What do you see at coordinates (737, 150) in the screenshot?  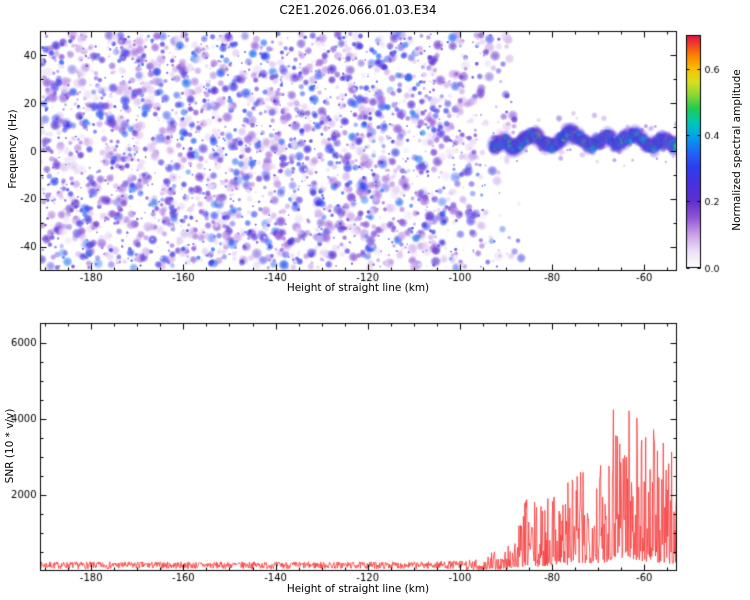 I see `colorbar-label: Normalized spectral amplitude` at bounding box center [737, 150].